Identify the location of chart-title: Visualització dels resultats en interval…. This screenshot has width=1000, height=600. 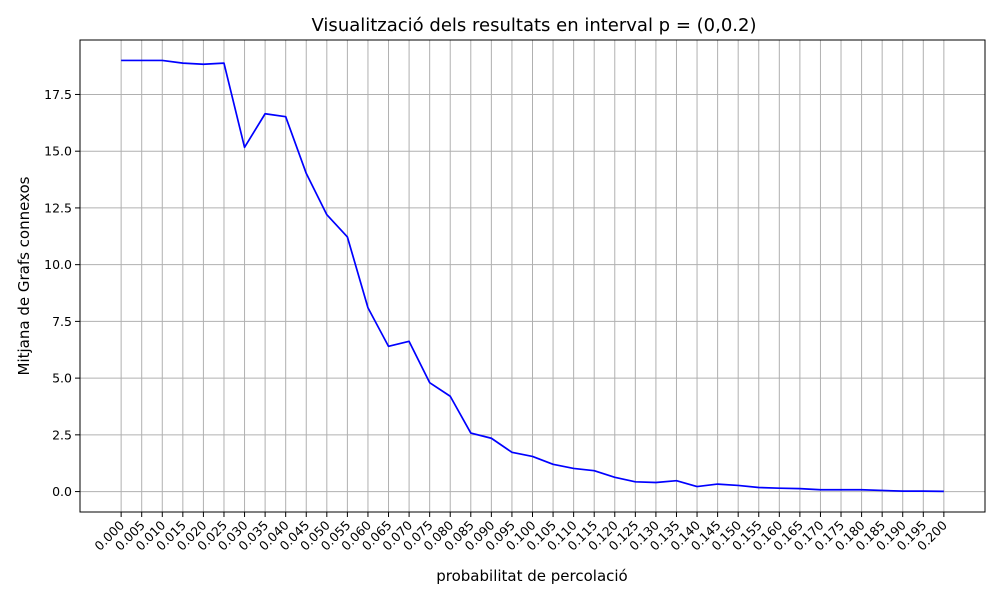
(534, 25).